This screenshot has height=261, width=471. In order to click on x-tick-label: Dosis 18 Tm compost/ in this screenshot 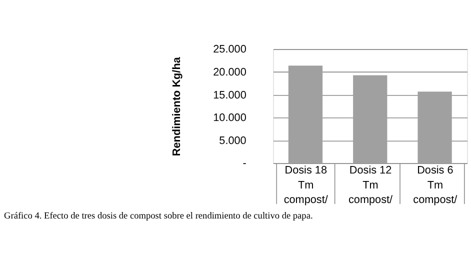, I will do `click(306, 185)`.